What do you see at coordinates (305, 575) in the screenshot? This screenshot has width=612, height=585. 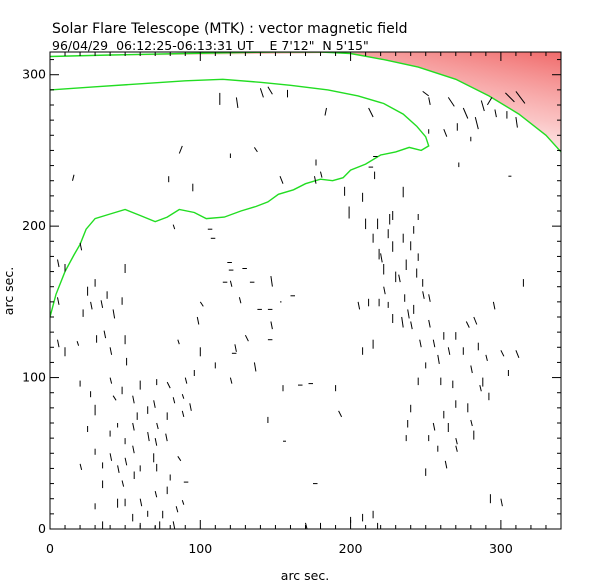 I see `x-axis-label: arc sec.` at bounding box center [305, 575].